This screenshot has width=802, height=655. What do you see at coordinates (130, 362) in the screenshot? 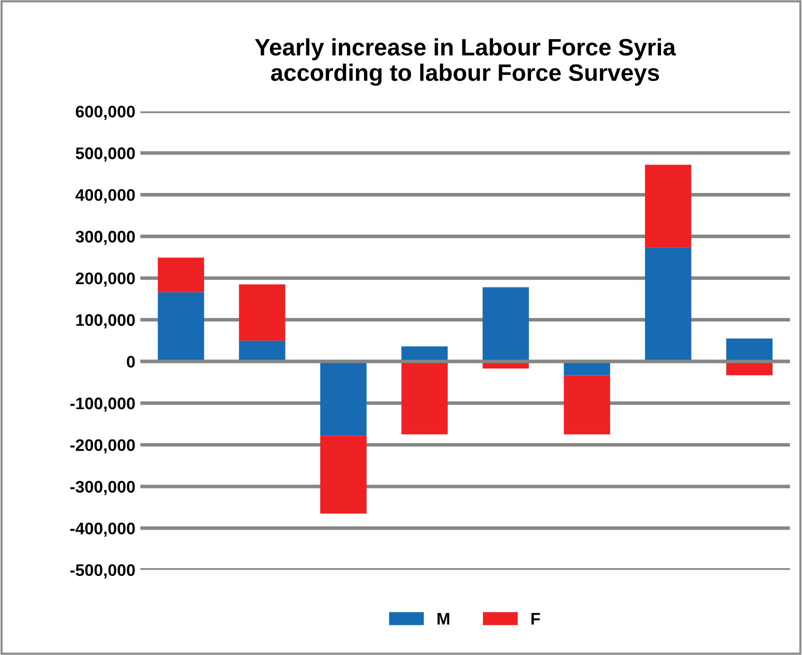
I see `y-tick-label: 0` at bounding box center [130, 362].